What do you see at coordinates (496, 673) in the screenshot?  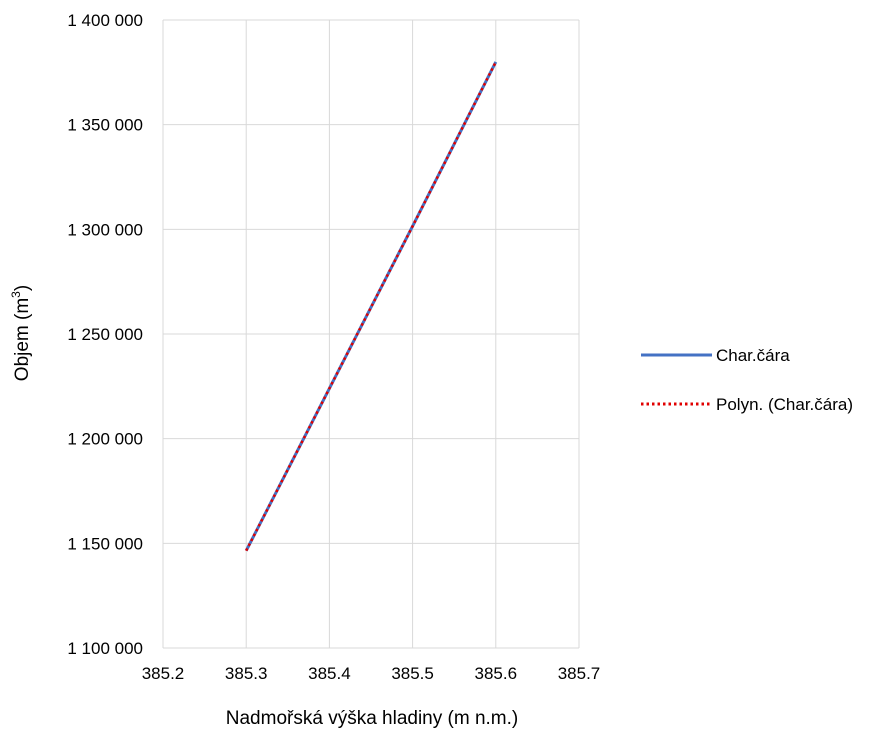 I see `x-tick-label: 385.6` at bounding box center [496, 673].